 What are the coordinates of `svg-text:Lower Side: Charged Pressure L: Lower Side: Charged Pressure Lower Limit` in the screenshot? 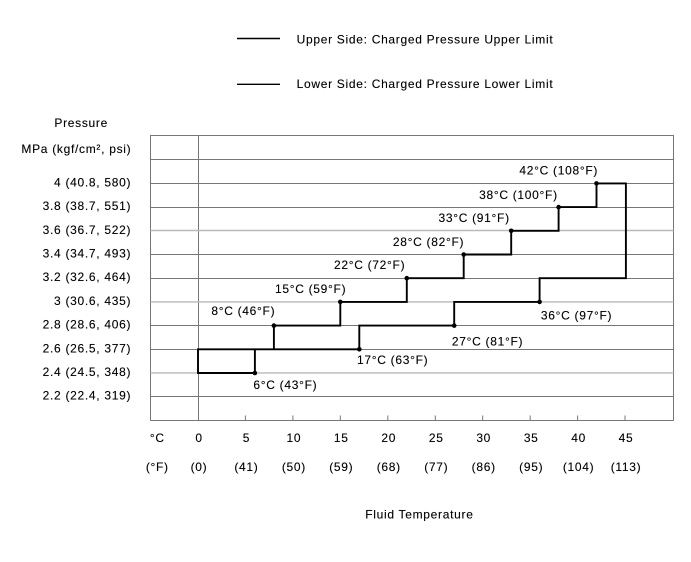 It's located at (425, 84).